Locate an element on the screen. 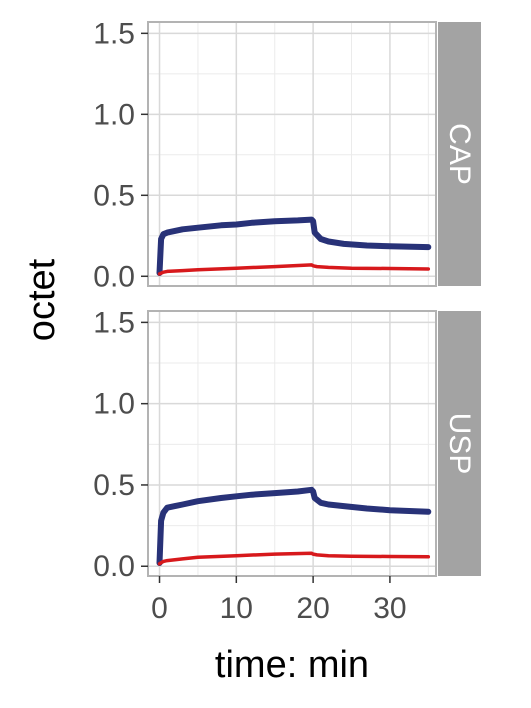 Image resolution: width=531 pixels, height=708 pixels. x-axis-title: time: min is located at coordinates (292, 665).